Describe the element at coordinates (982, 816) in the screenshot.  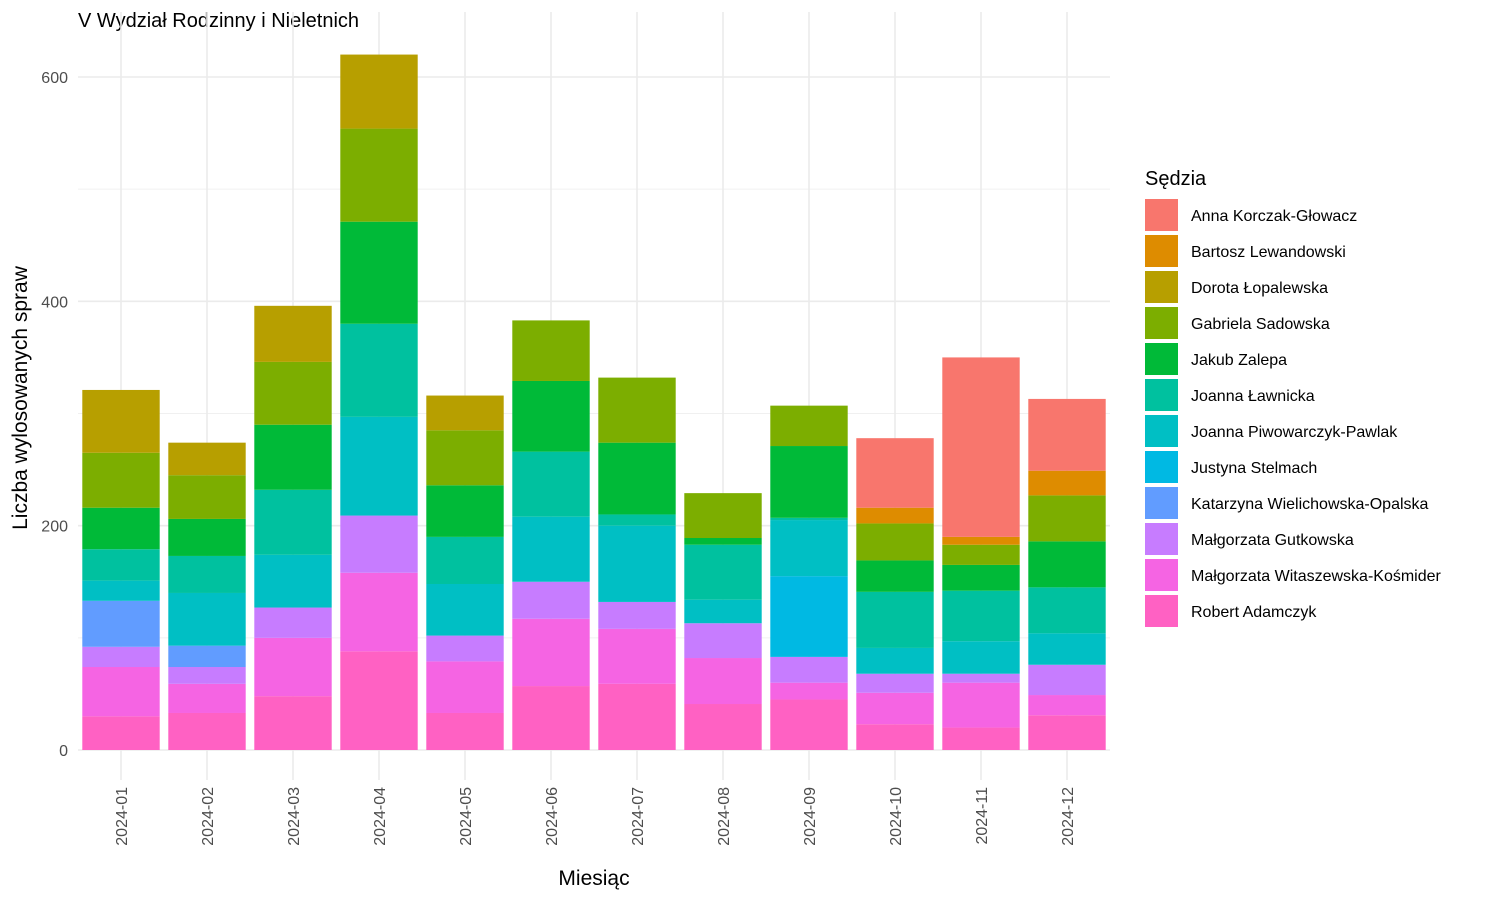
I see `x-tick-label: 2024-11` at that location.